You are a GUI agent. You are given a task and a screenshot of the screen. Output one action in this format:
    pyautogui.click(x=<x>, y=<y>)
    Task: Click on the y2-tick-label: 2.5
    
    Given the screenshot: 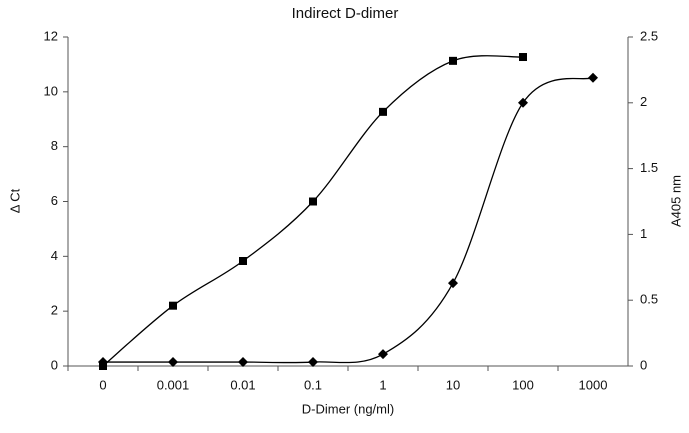 What is the action you would take?
    pyautogui.click(x=649, y=35)
    